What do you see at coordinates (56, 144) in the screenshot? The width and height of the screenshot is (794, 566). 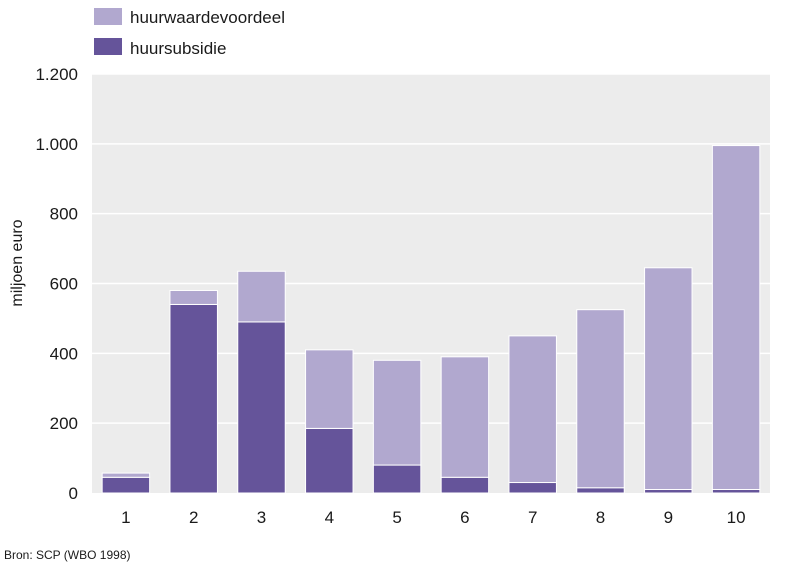 I see `y-tick-label: 1.000` at bounding box center [56, 144].